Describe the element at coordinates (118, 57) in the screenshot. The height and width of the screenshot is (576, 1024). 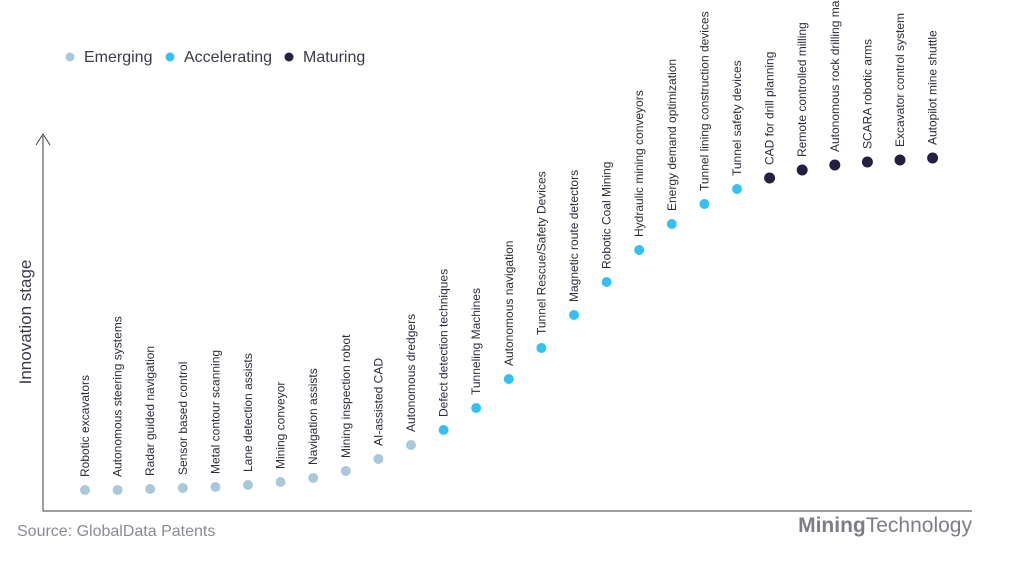
I see `legend-label-emerging: Emerging` at that location.